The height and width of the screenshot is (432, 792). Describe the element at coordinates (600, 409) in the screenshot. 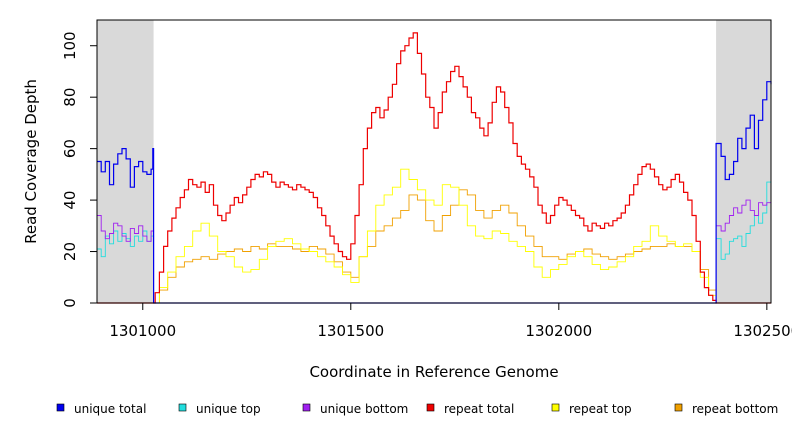

I see `legend-label: repeat top` at that location.